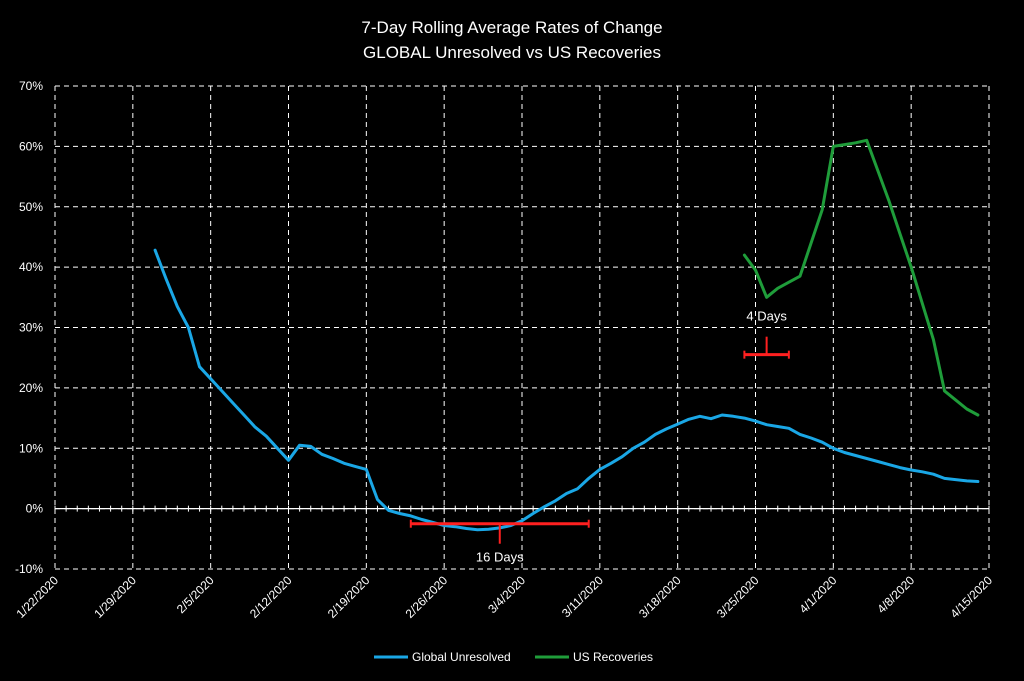 The image size is (1024, 681). Describe the element at coordinates (31, 86) in the screenshot. I see `y-tick-label: 70%` at that location.